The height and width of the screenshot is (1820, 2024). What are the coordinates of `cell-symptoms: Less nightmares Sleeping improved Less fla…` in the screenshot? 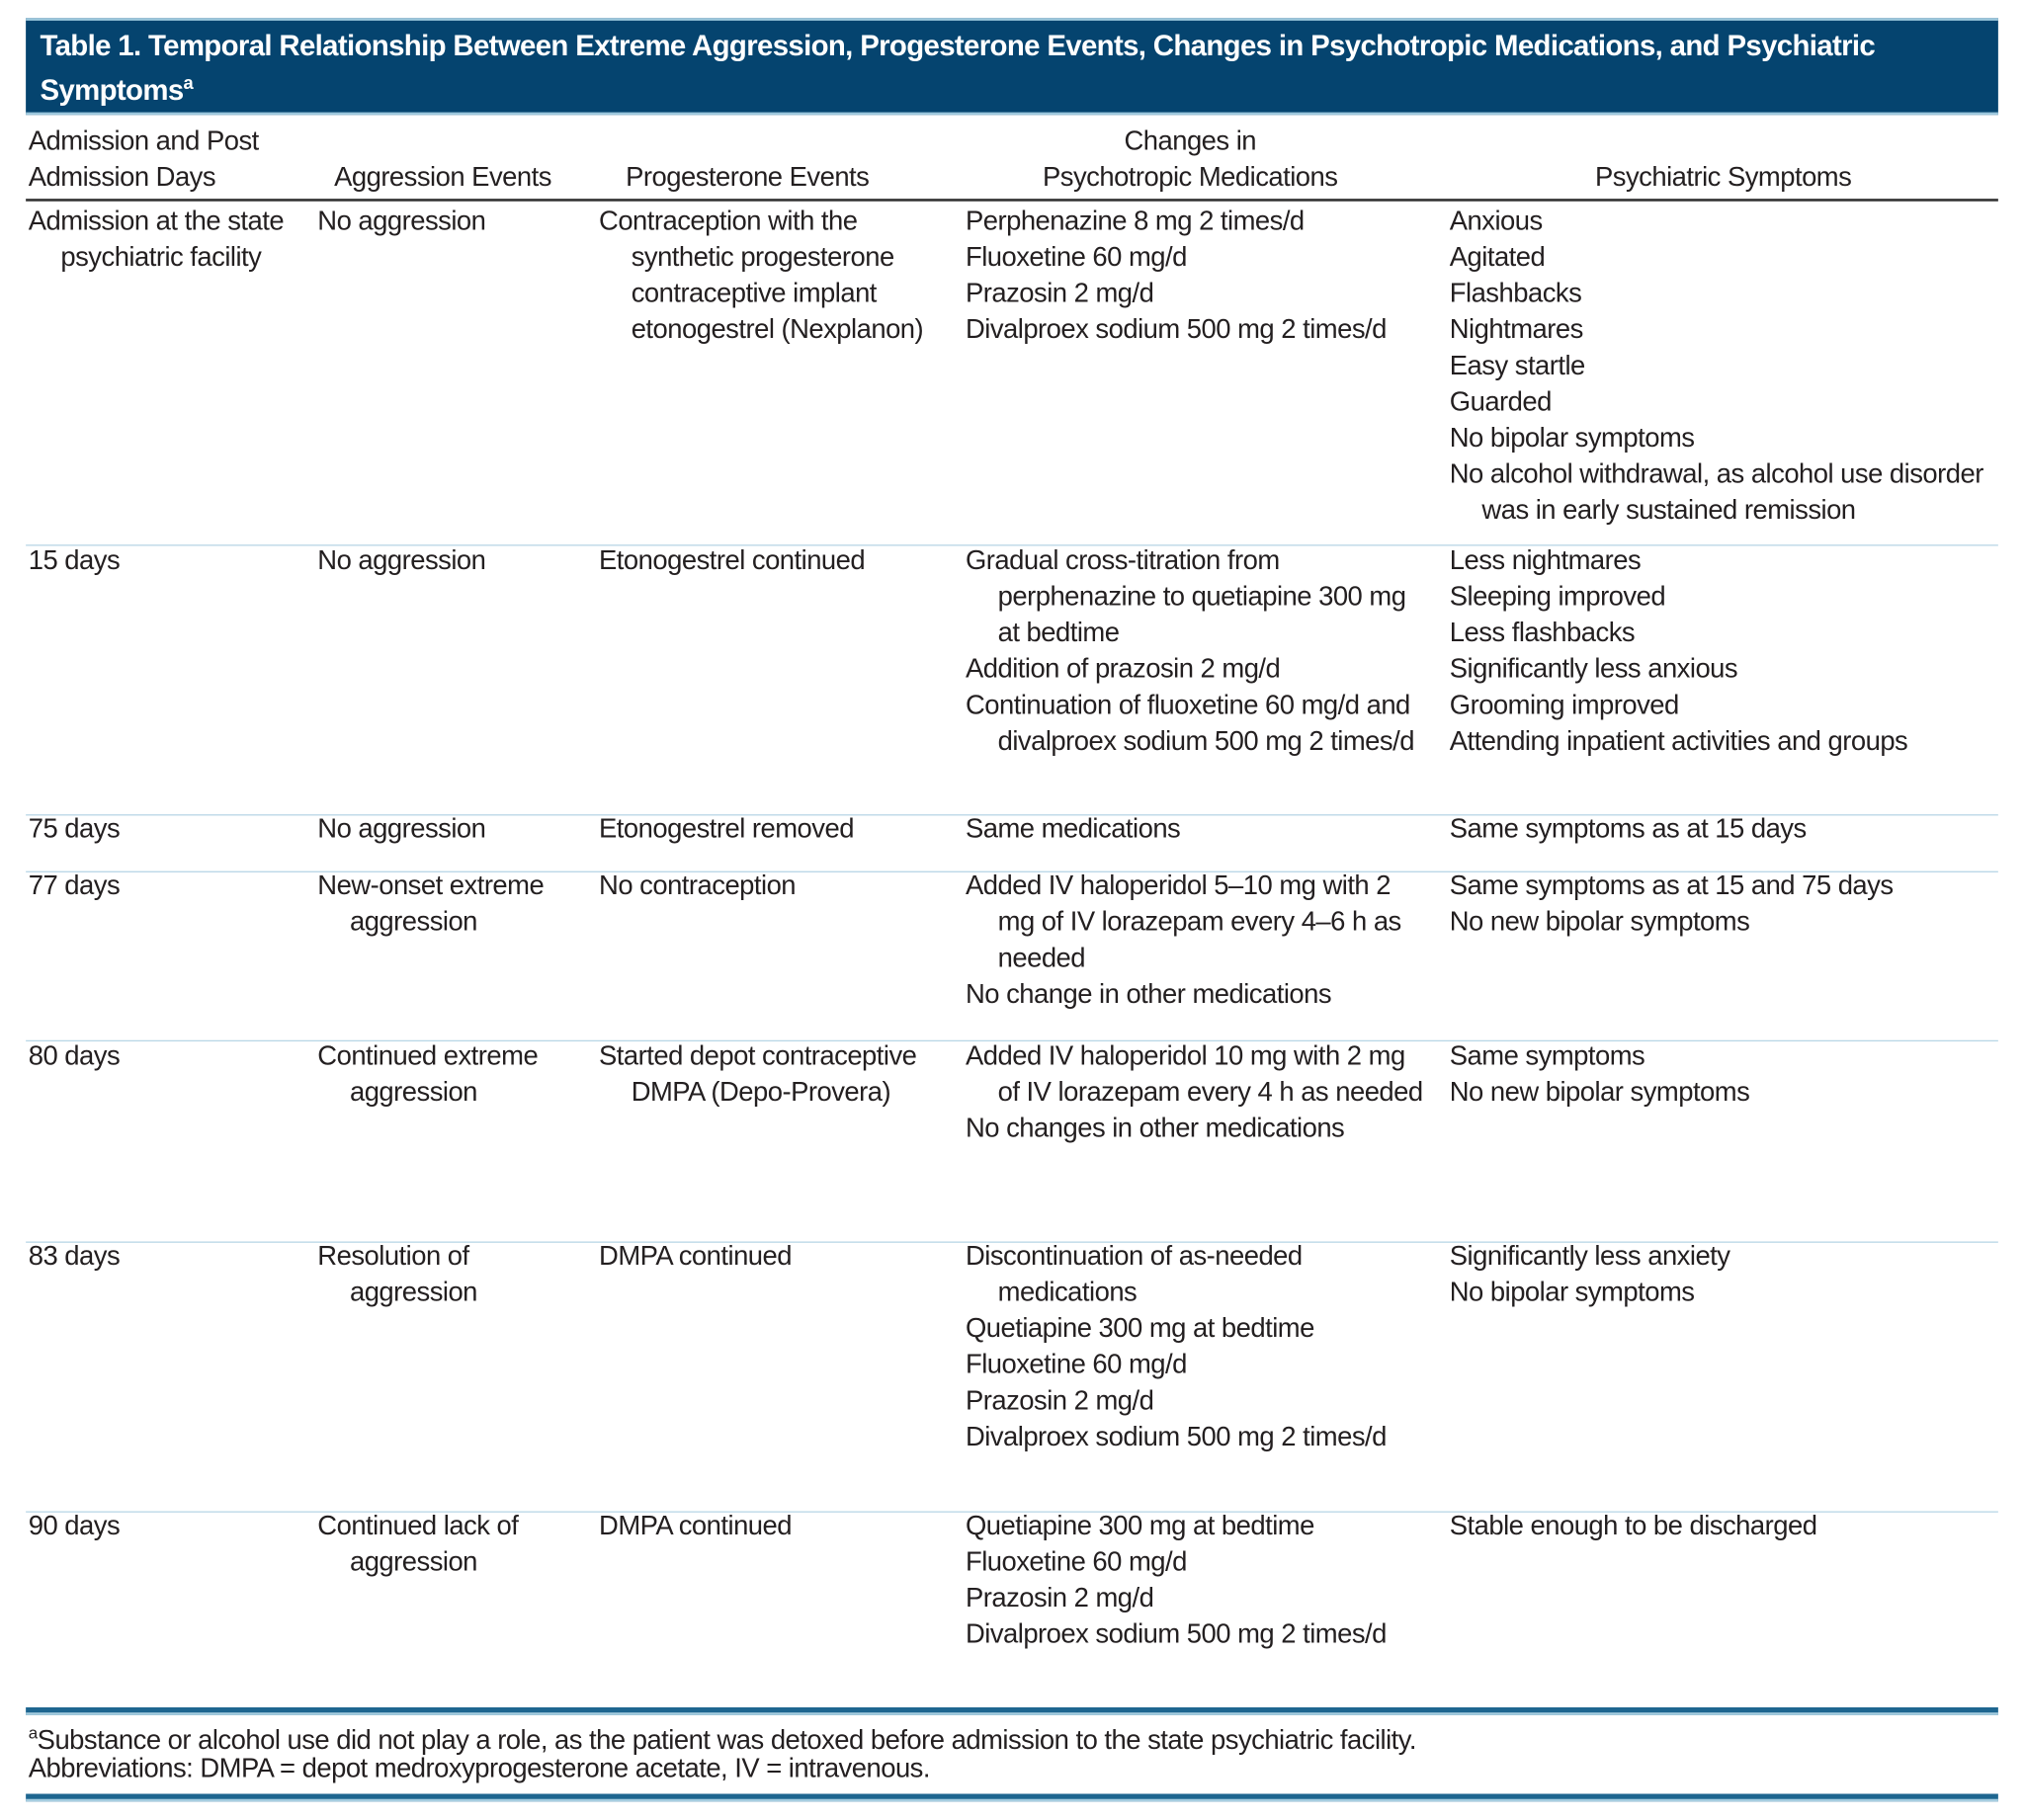 It's located at (1721, 651).